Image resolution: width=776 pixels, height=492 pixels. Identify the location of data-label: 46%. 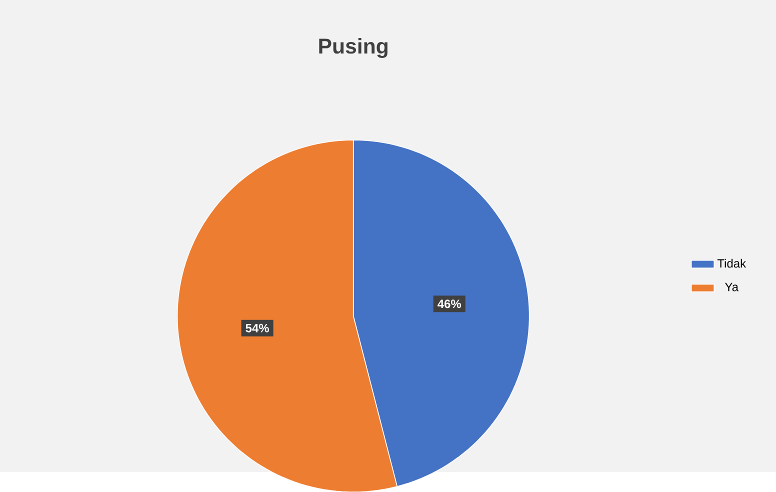
(450, 303).